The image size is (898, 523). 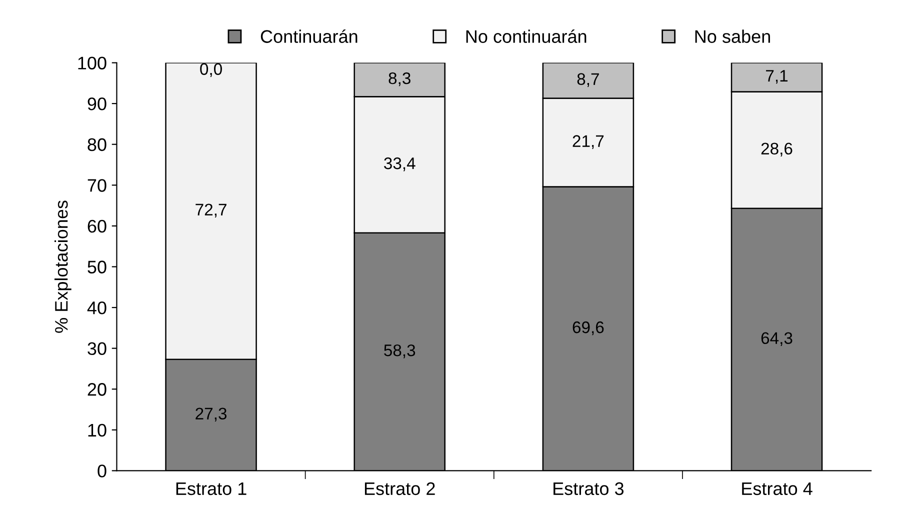 I want to click on data-label: 7,1, so click(x=777, y=77).